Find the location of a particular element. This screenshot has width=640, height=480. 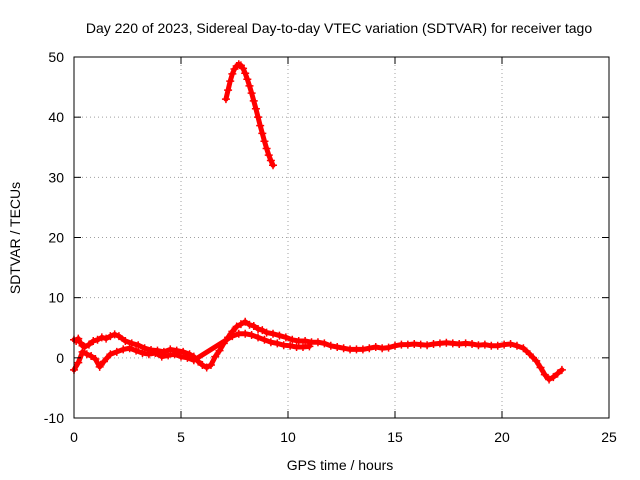

x-tick-label: 20 is located at coordinates (502, 437).